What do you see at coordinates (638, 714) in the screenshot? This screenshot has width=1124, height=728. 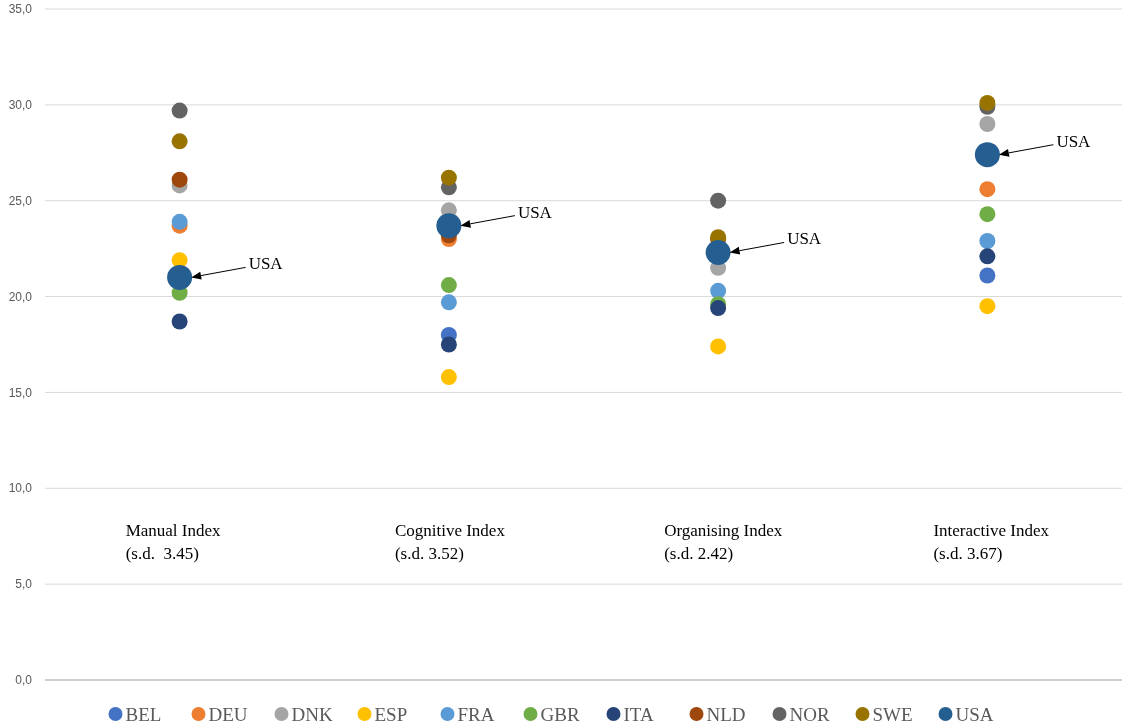 I see `legend-label: ITA` at bounding box center [638, 714].